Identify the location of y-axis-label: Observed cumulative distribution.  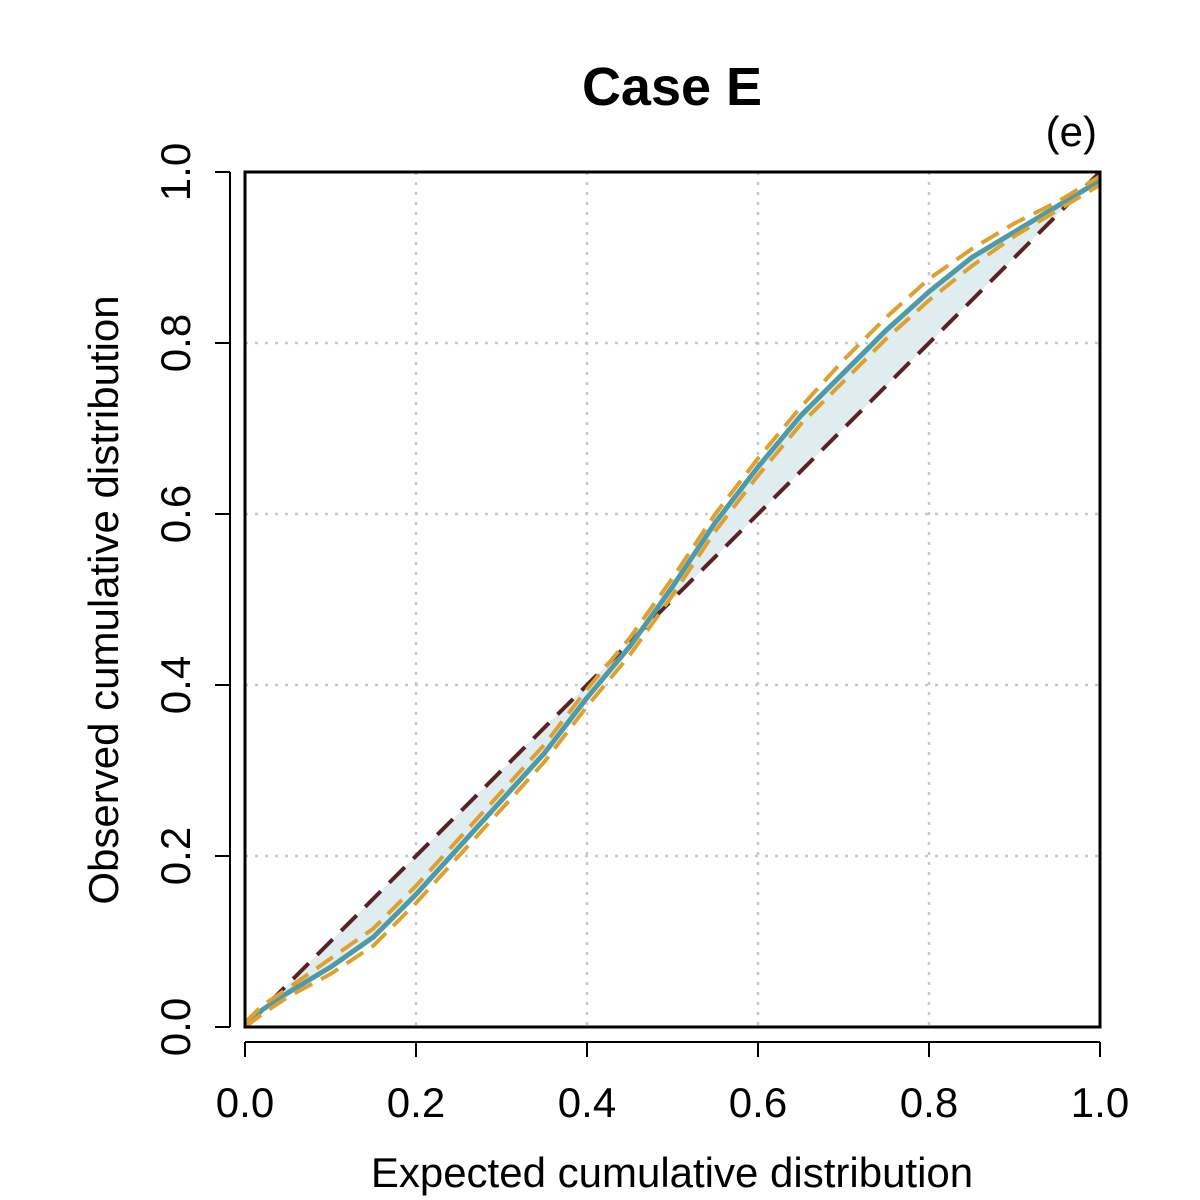
(103, 599).